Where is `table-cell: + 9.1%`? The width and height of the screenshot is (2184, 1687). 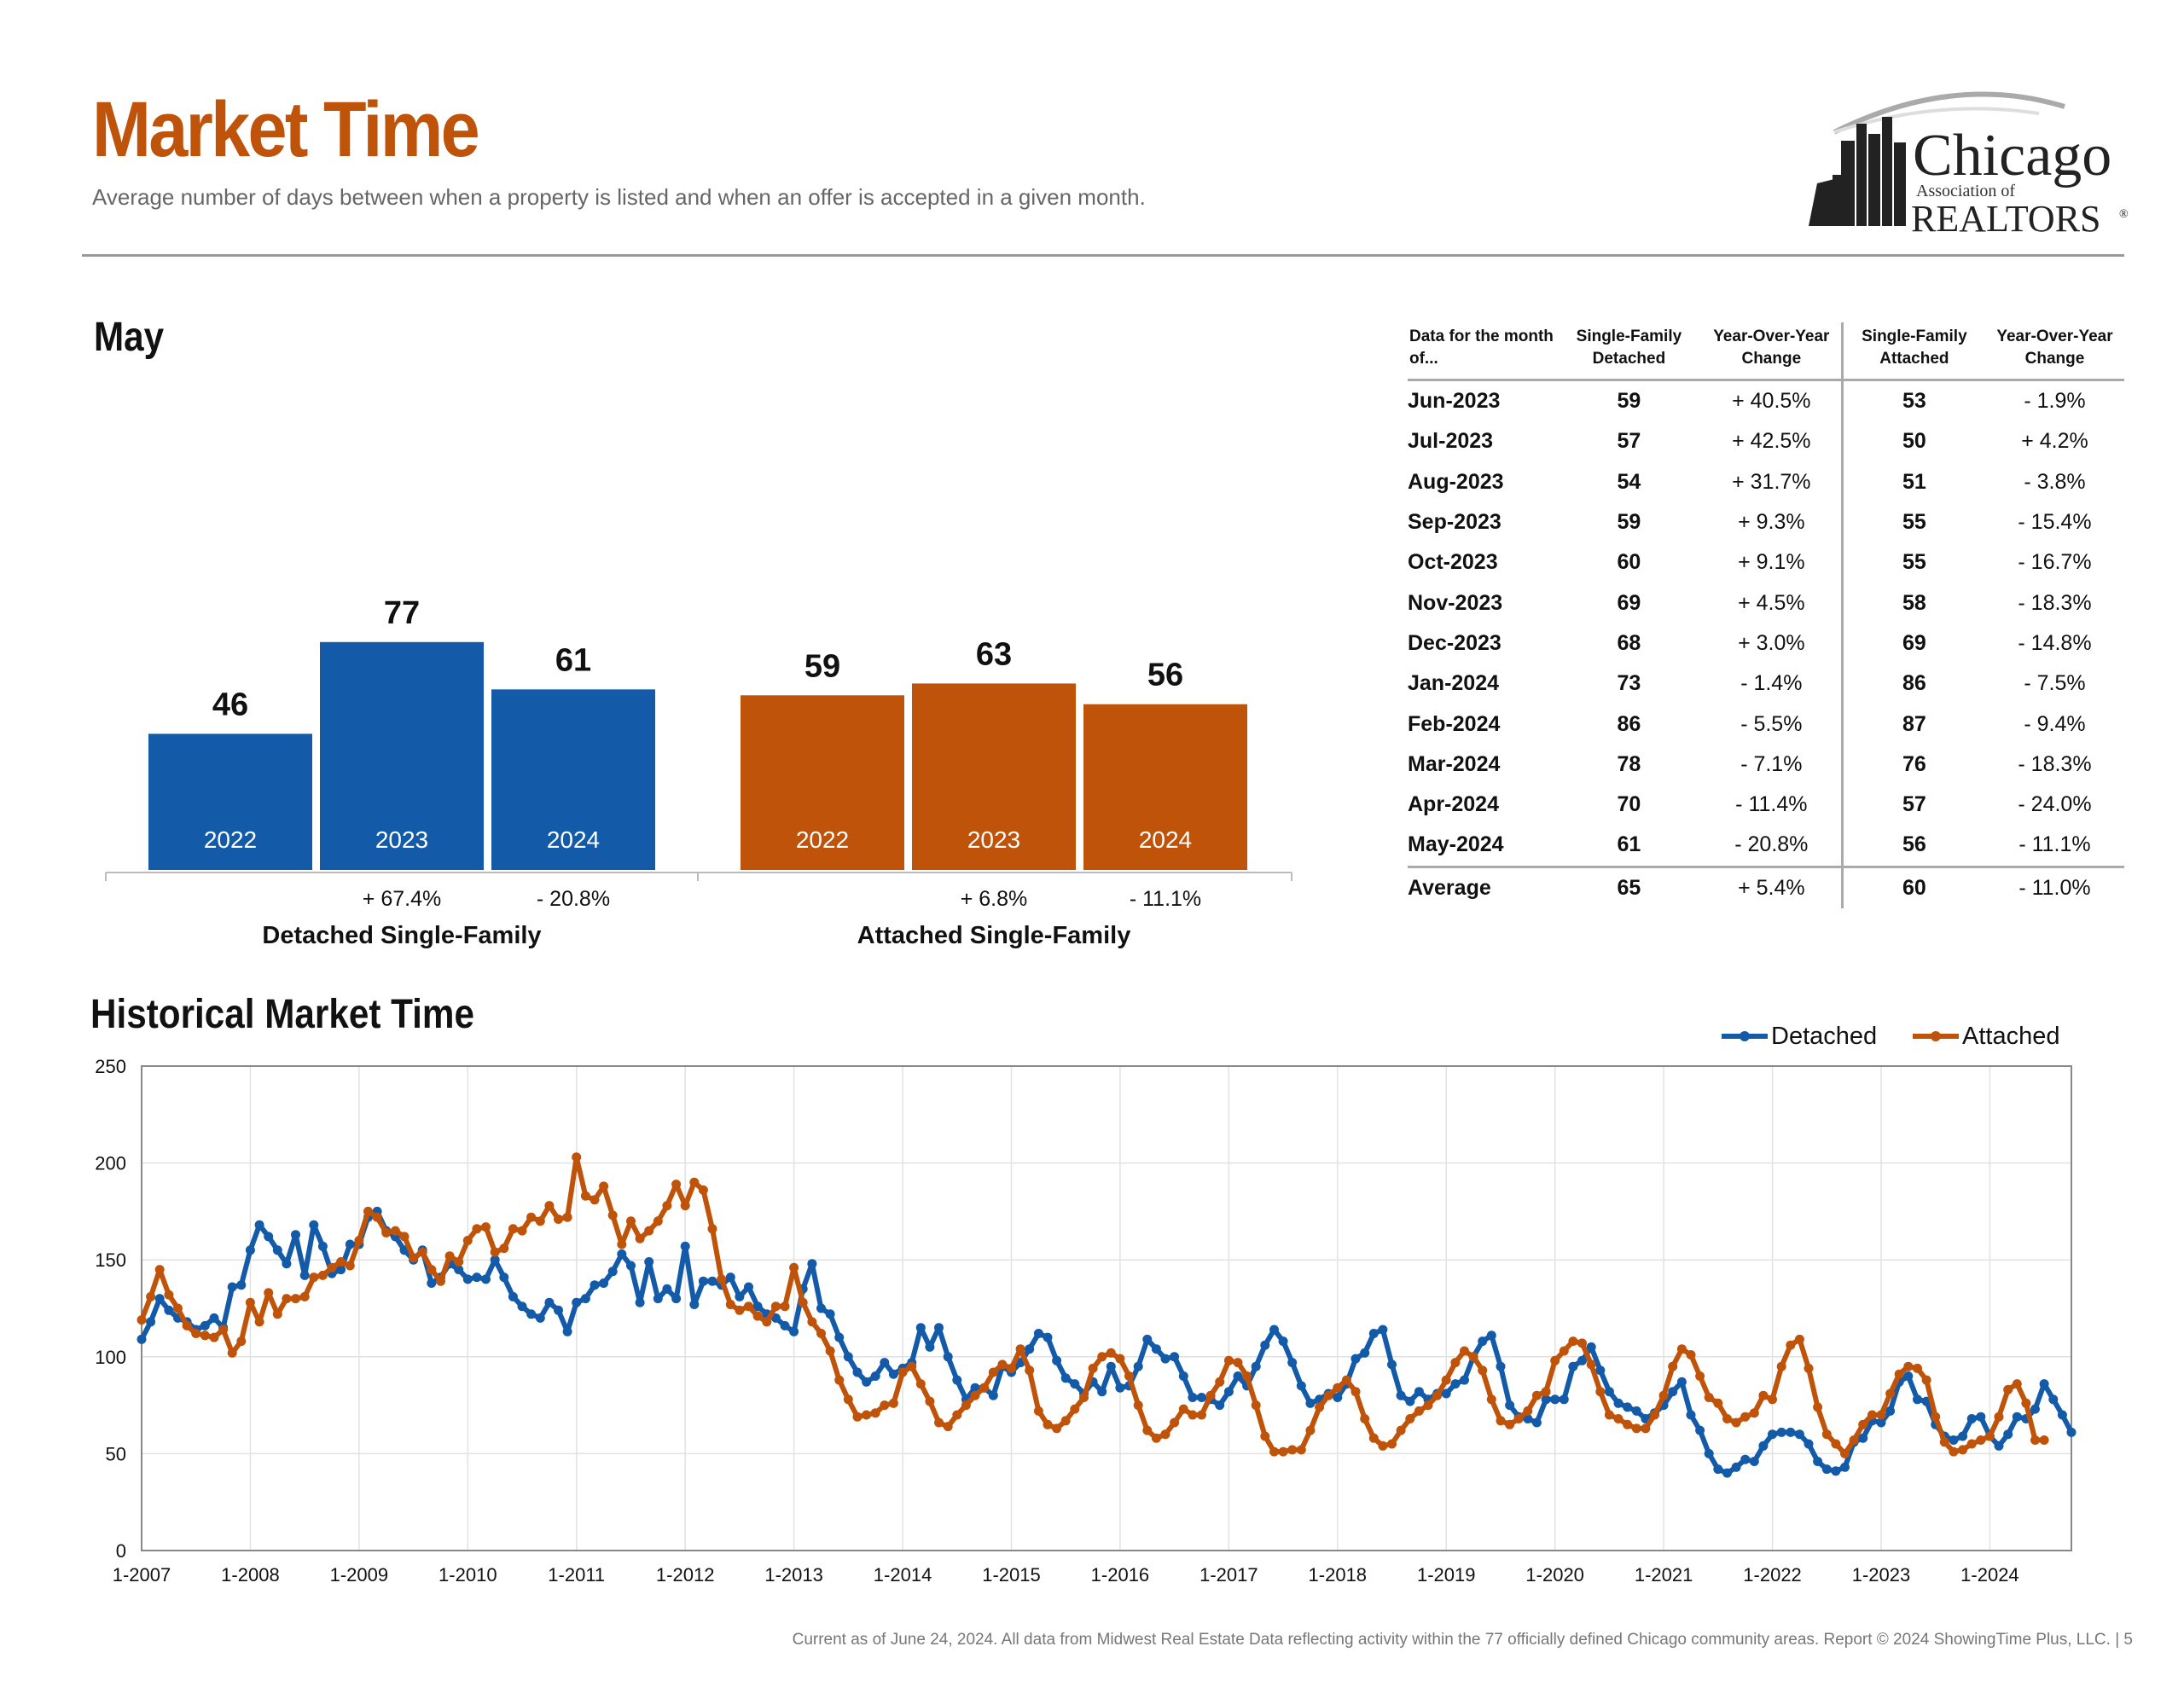 table-cell: + 9.1% is located at coordinates (1772, 562).